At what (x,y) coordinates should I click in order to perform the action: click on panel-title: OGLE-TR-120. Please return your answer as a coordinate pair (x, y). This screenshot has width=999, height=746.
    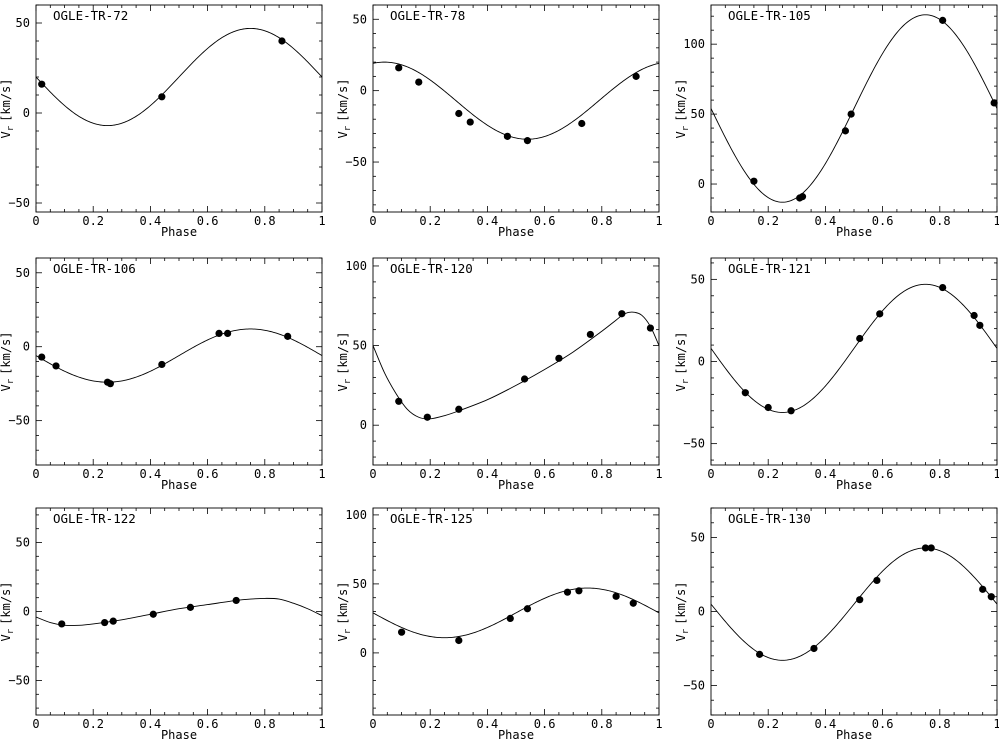
    Looking at the image, I should click on (431, 268).